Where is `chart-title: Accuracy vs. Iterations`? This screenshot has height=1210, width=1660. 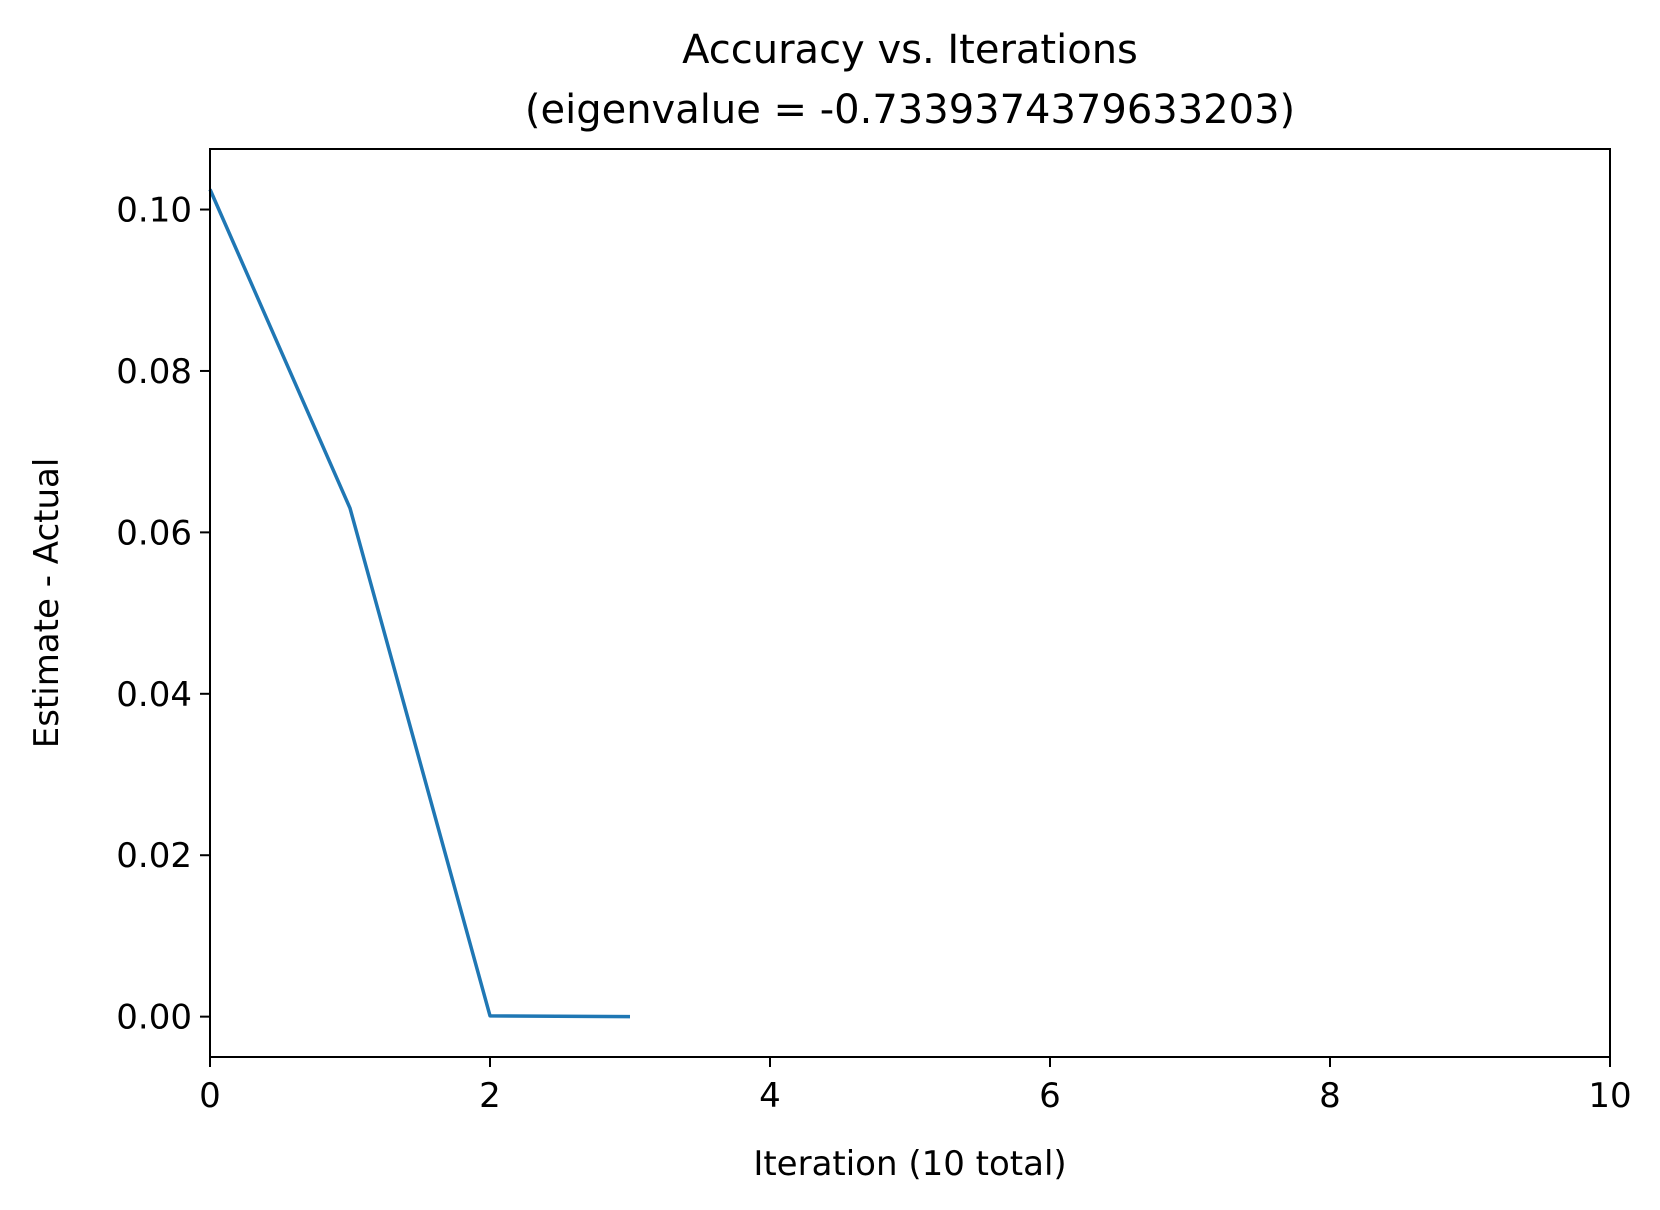 chart-title: Accuracy vs. Iterations is located at coordinates (910, 50).